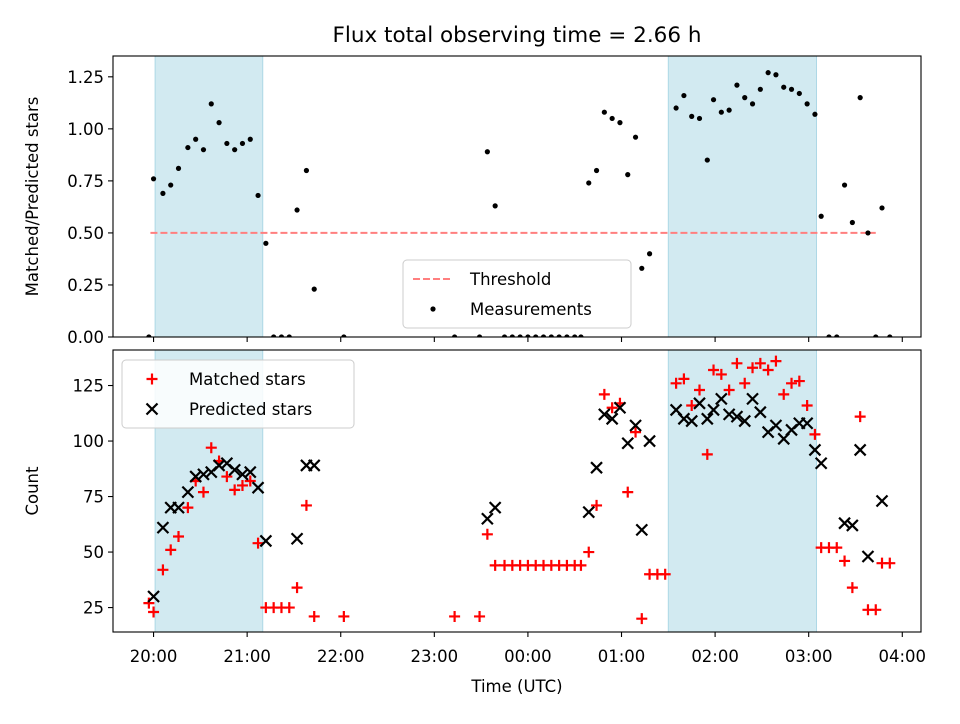 This screenshot has height=724, width=960. I want to click on x-tick-label: 02:00, so click(715, 656).